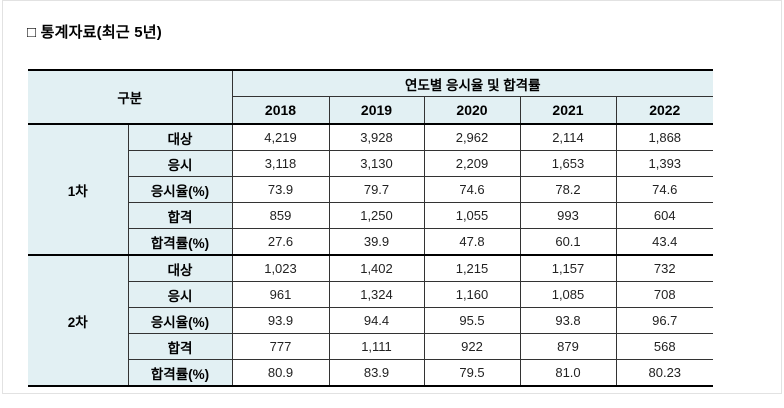 The width and height of the screenshot is (784, 408). I want to click on table-cell: 1,085, so click(568, 294).